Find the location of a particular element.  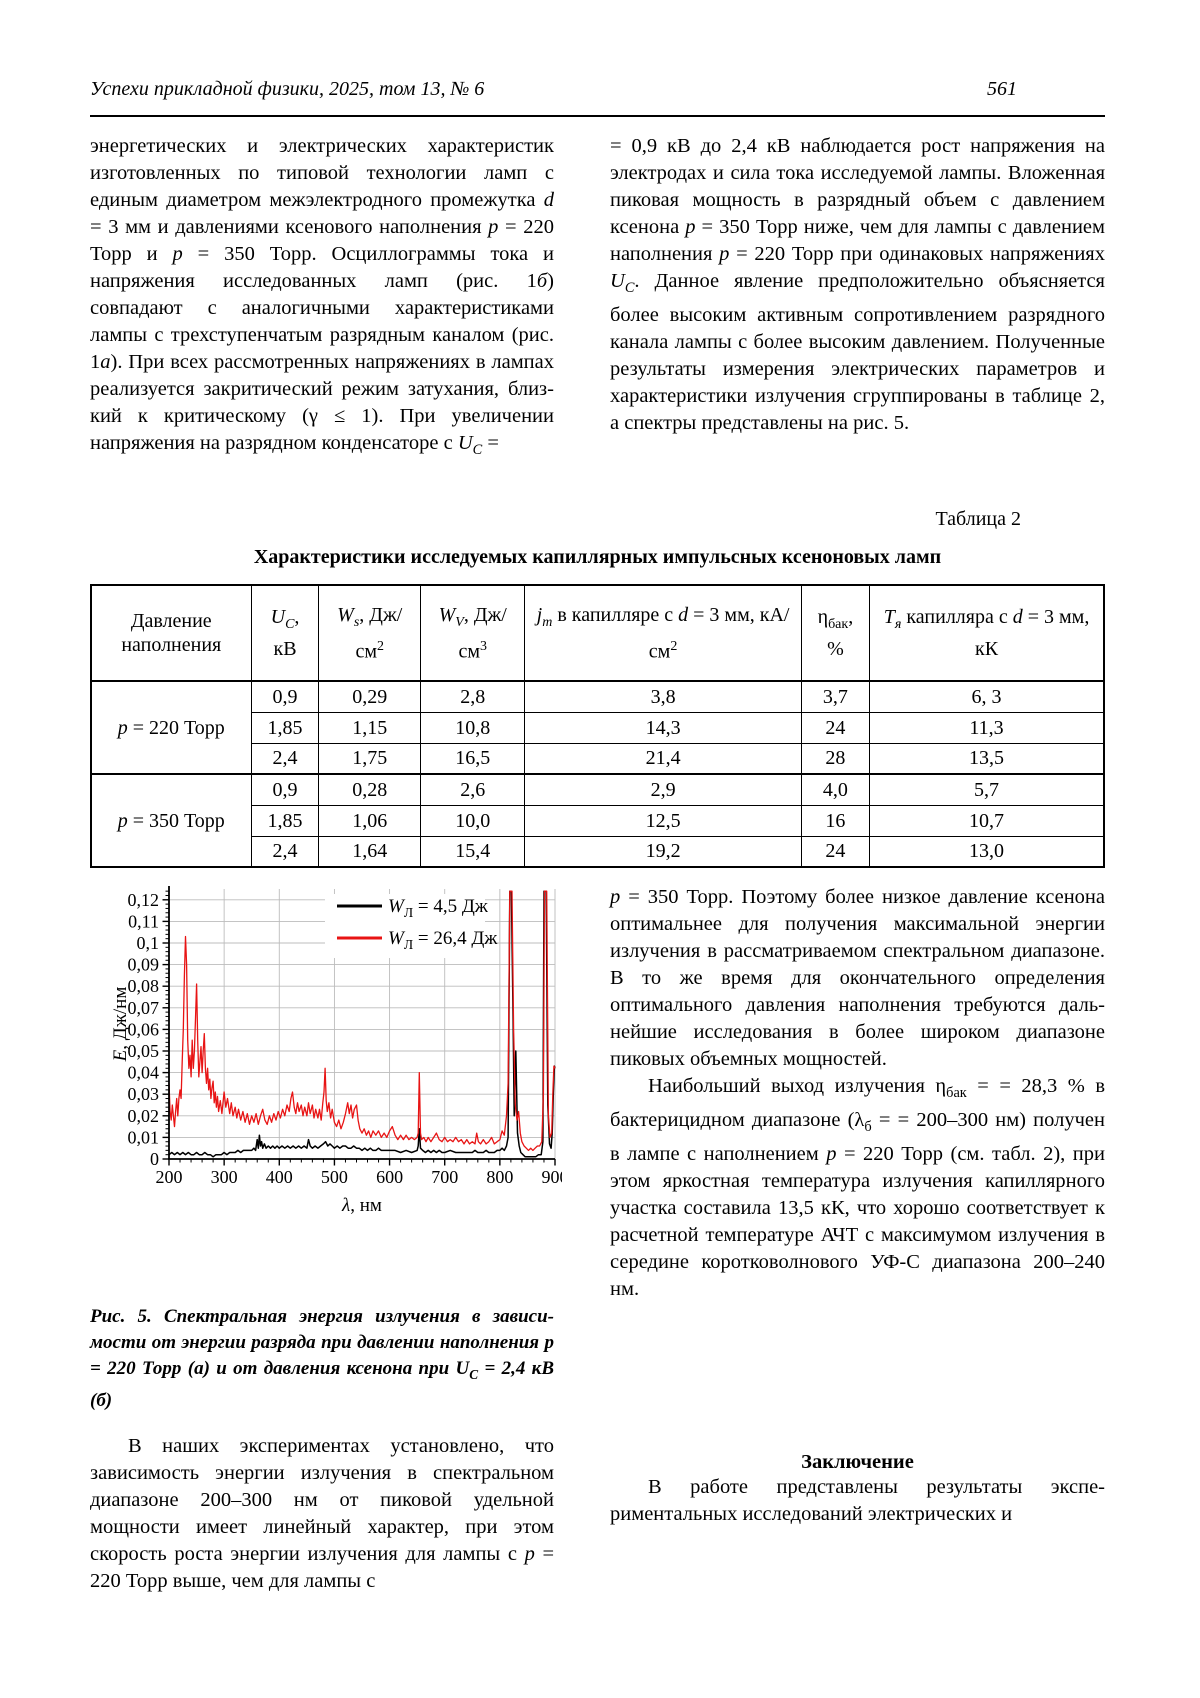

table-cell: 10,8 is located at coordinates (473, 727).